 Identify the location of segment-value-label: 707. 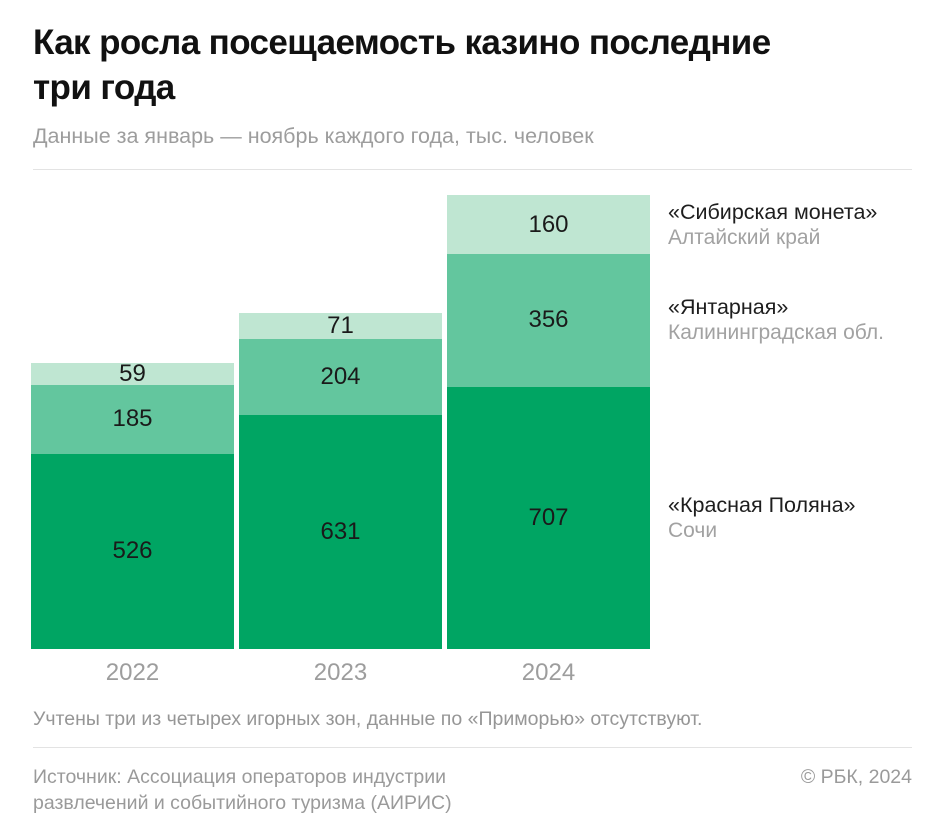
(548, 517).